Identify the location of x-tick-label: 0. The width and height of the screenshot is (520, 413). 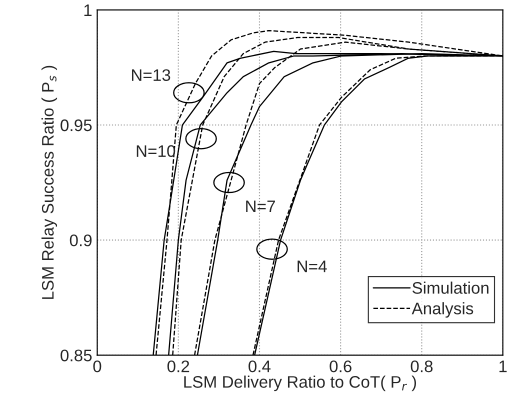
(97, 366).